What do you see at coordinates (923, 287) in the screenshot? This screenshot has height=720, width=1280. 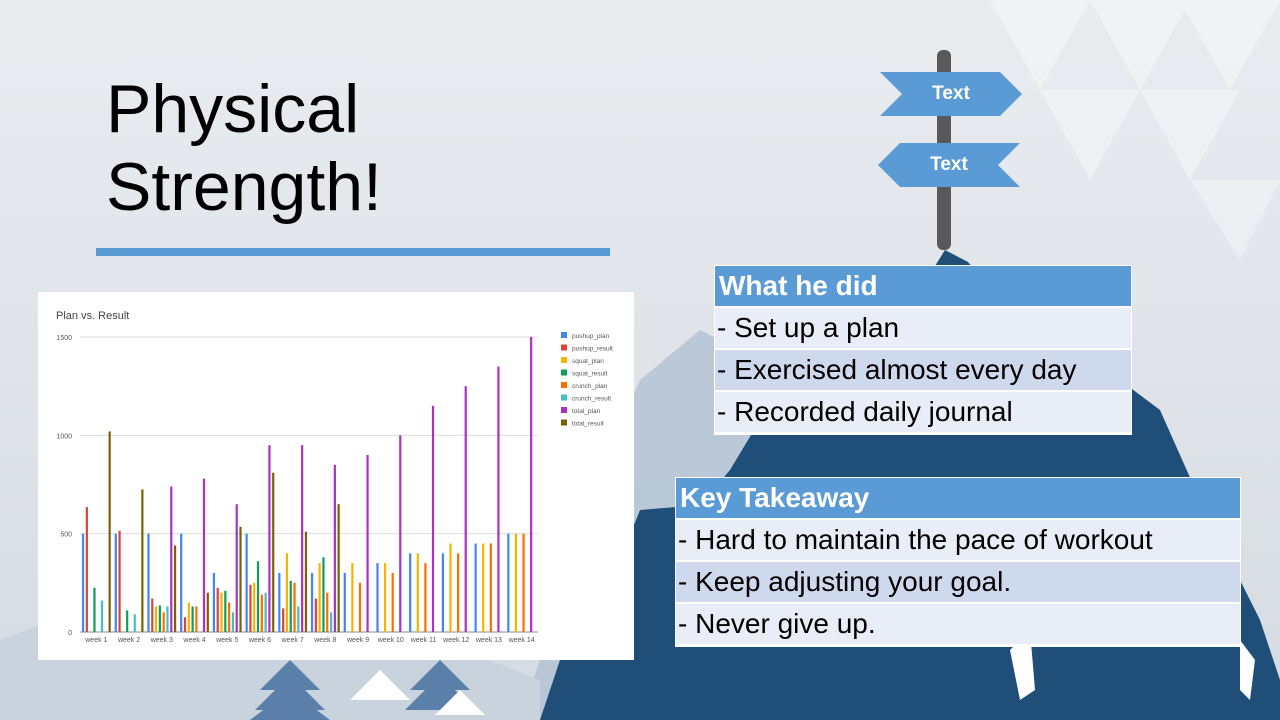 I see `what-he-did-header: What he did` at bounding box center [923, 287].